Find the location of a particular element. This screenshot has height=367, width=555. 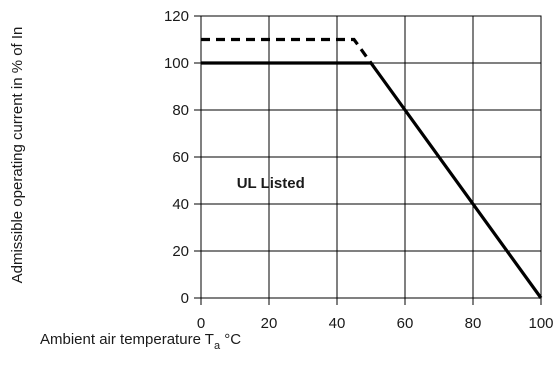

annotation-label-0: UL Listed is located at coordinates (271, 183).